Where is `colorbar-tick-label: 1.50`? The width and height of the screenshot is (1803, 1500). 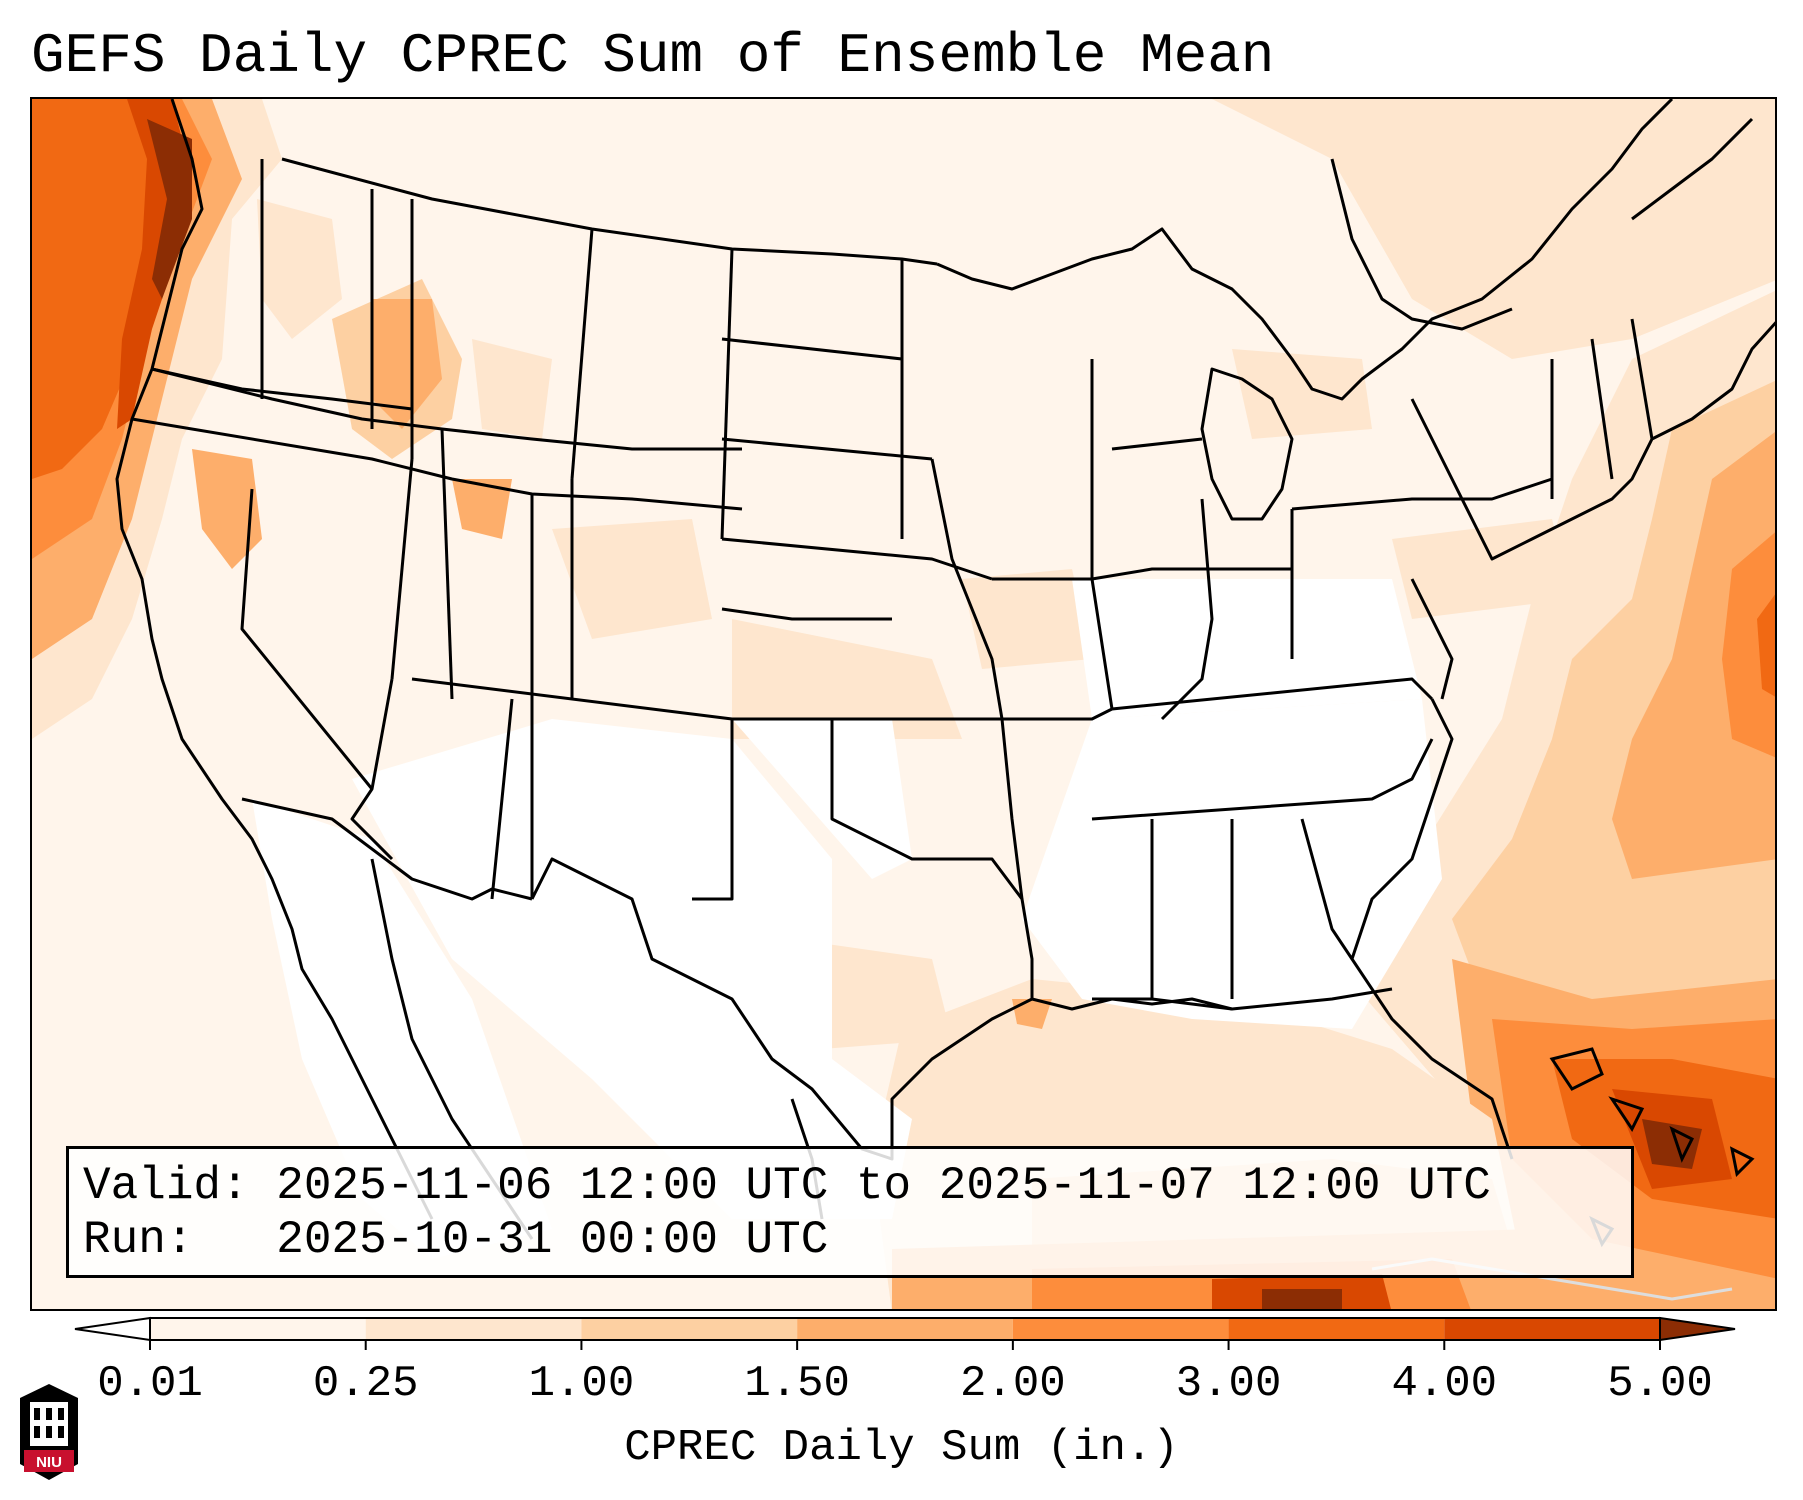 colorbar-tick-label: 1.50 is located at coordinates (797, 1384).